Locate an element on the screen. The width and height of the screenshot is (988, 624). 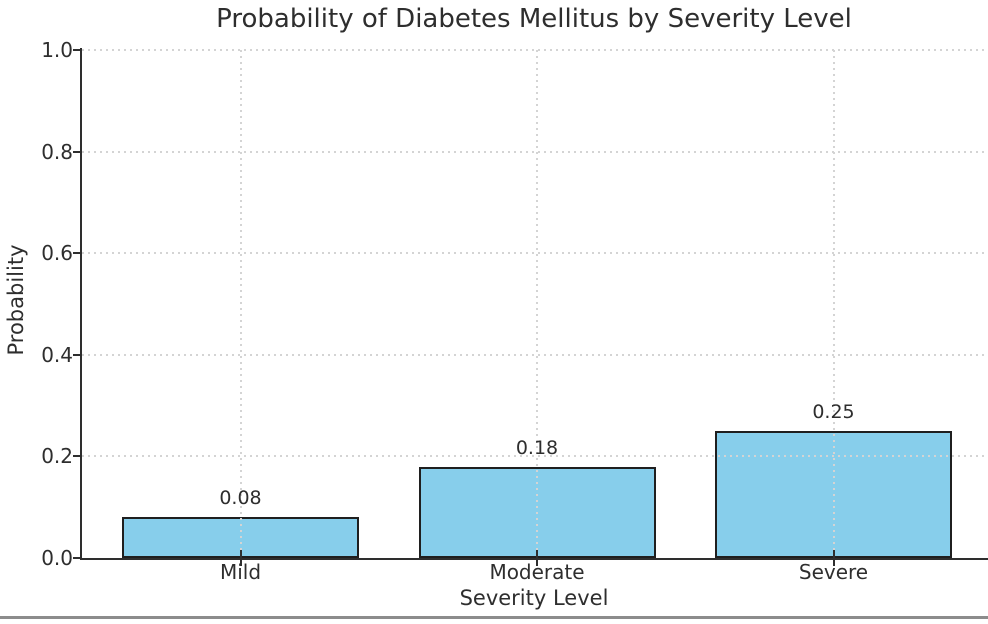
x-axis-spine is located at coordinates (534, 559).